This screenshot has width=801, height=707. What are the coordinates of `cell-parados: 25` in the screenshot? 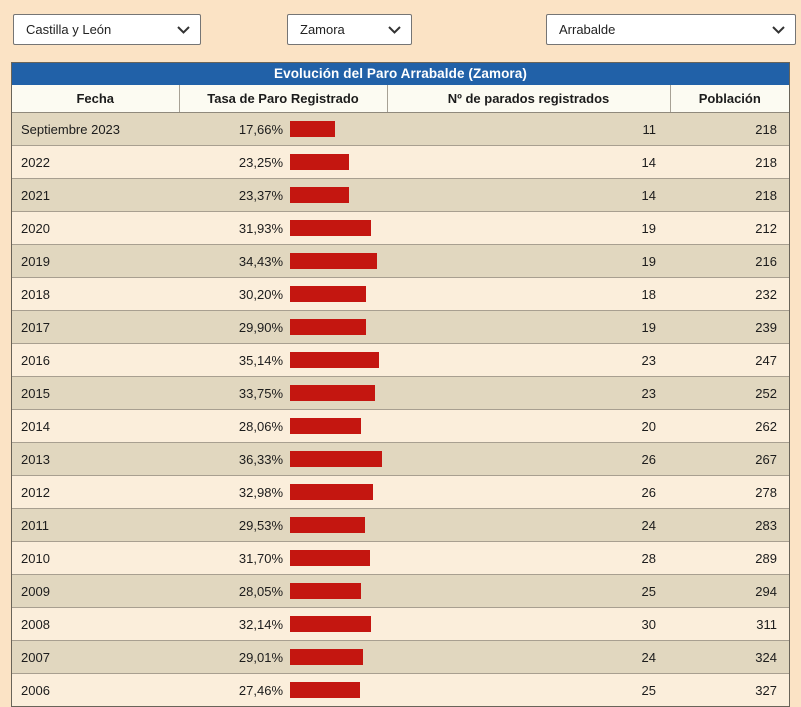 It's located at (528, 591).